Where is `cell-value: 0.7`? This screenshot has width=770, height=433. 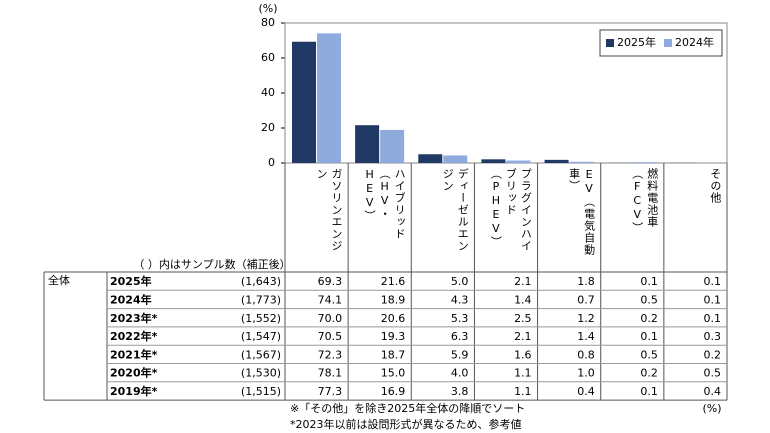 cell-value: 0.7 is located at coordinates (586, 299).